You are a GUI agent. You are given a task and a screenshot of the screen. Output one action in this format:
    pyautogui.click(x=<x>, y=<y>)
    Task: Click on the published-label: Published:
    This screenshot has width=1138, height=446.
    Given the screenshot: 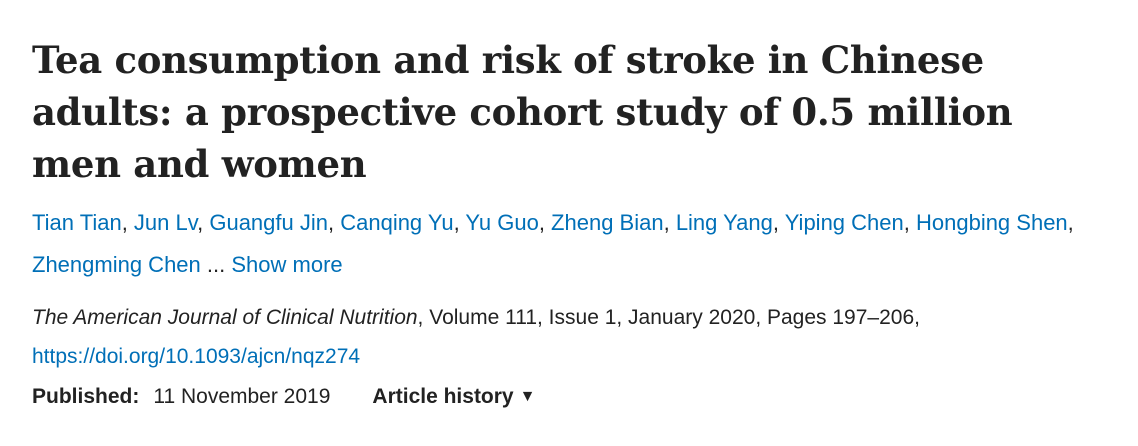 What is the action you would take?
    pyautogui.click(x=86, y=396)
    